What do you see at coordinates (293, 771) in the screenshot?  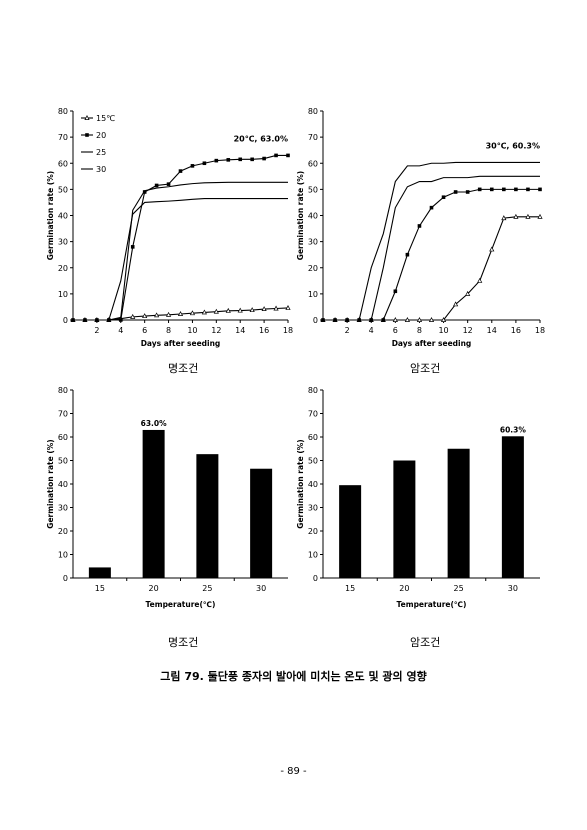 I see `page-number: - 89 -` at bounding box center [293, 771].